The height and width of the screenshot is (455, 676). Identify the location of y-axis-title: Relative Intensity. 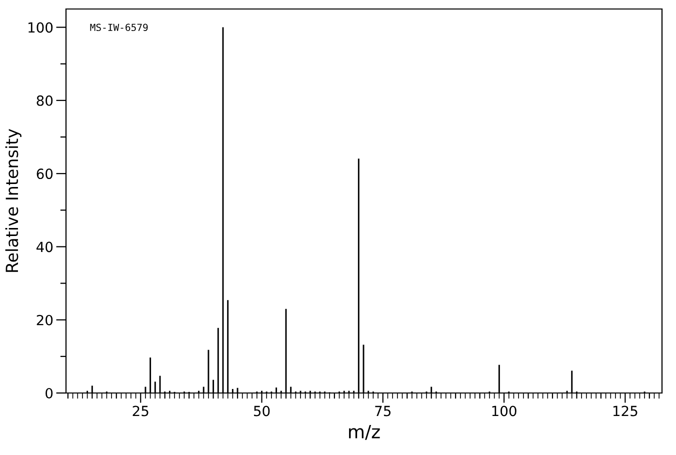
(13, 200).